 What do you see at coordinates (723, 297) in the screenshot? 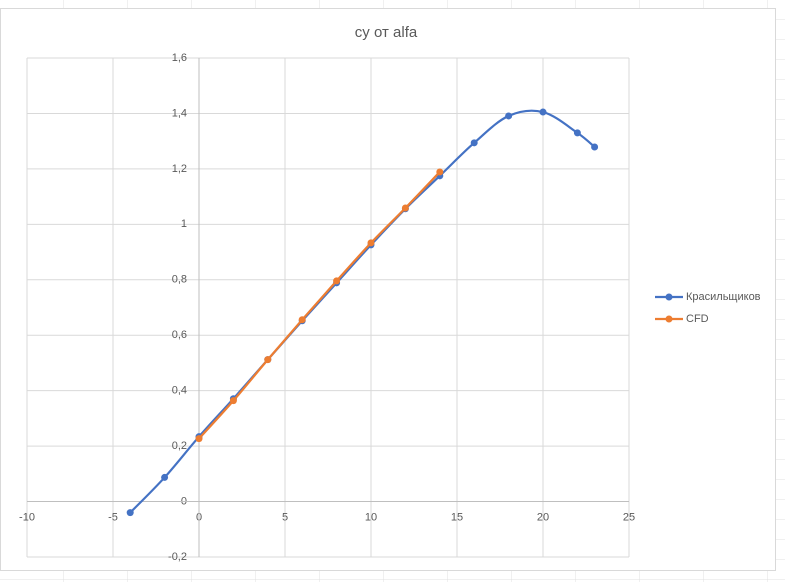
I see `legend-label: Красильщиков` at bounding box center [723, 297].